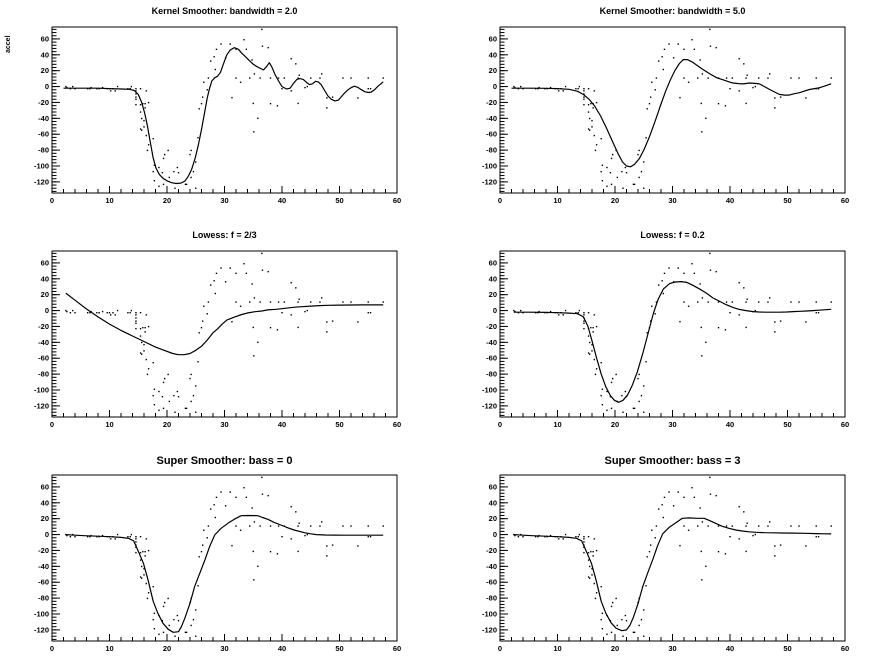  What do you see at coordinates (493, 70) in the screenshot?
I see `y-tick-label: 20` at bounding box center [493, 70].